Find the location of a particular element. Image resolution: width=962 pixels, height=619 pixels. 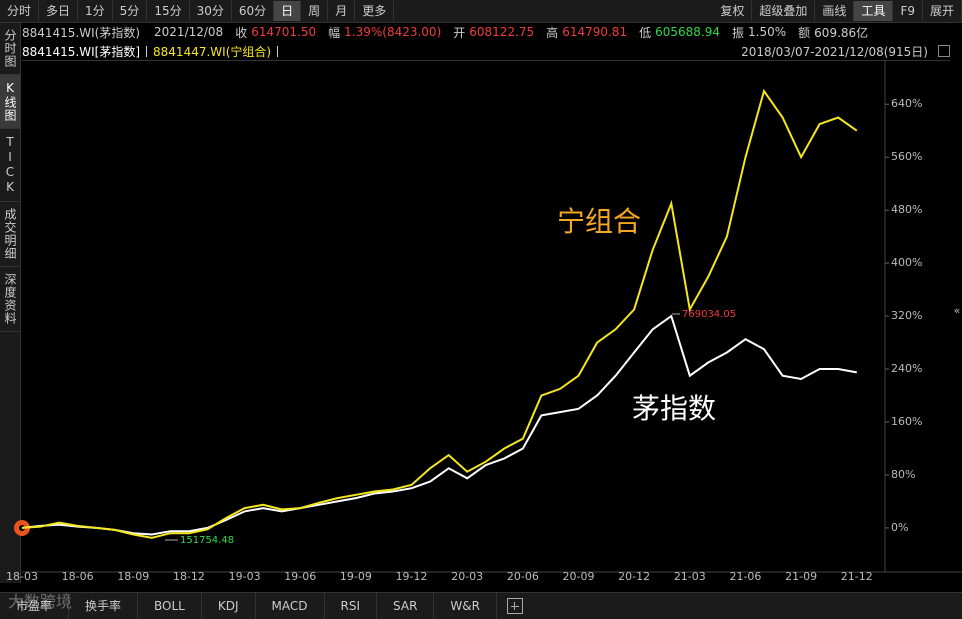

x-tick-label: 18-09 is located at coordinates (133, 576).